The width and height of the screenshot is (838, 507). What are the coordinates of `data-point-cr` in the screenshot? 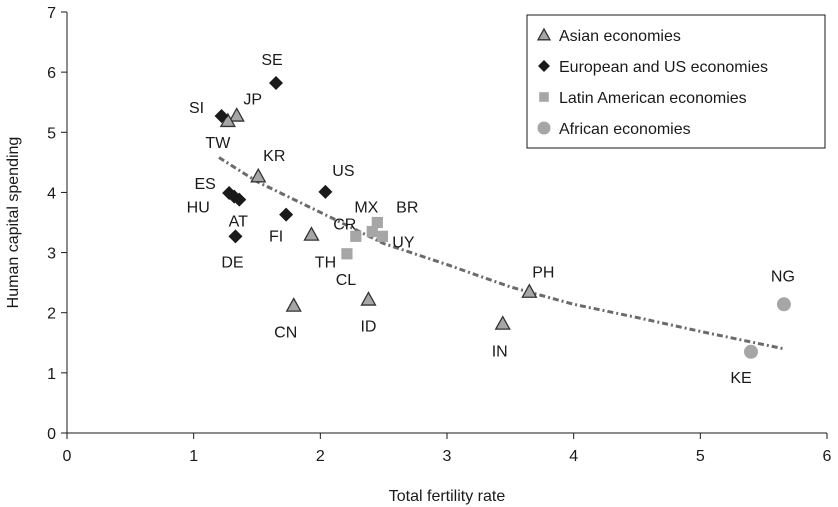 It's located at (356, 236).